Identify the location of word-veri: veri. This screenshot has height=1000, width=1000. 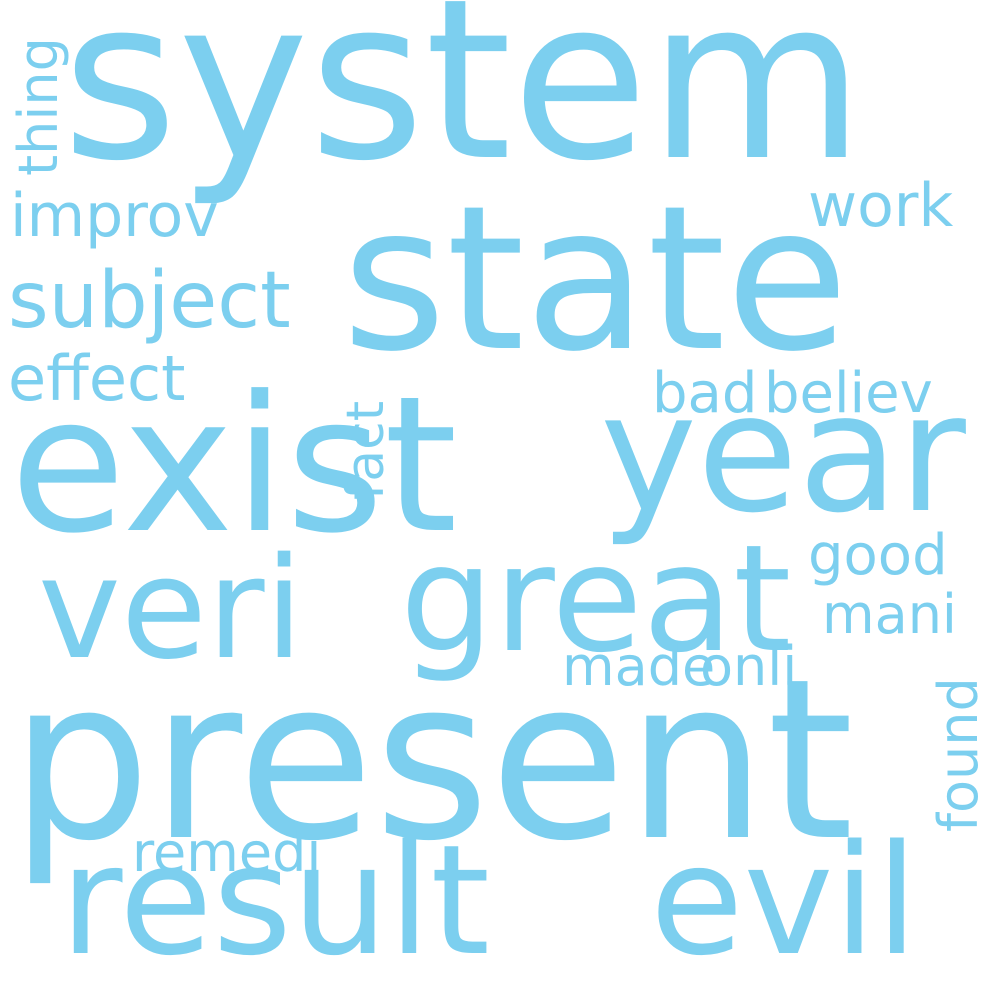
(171, 609).